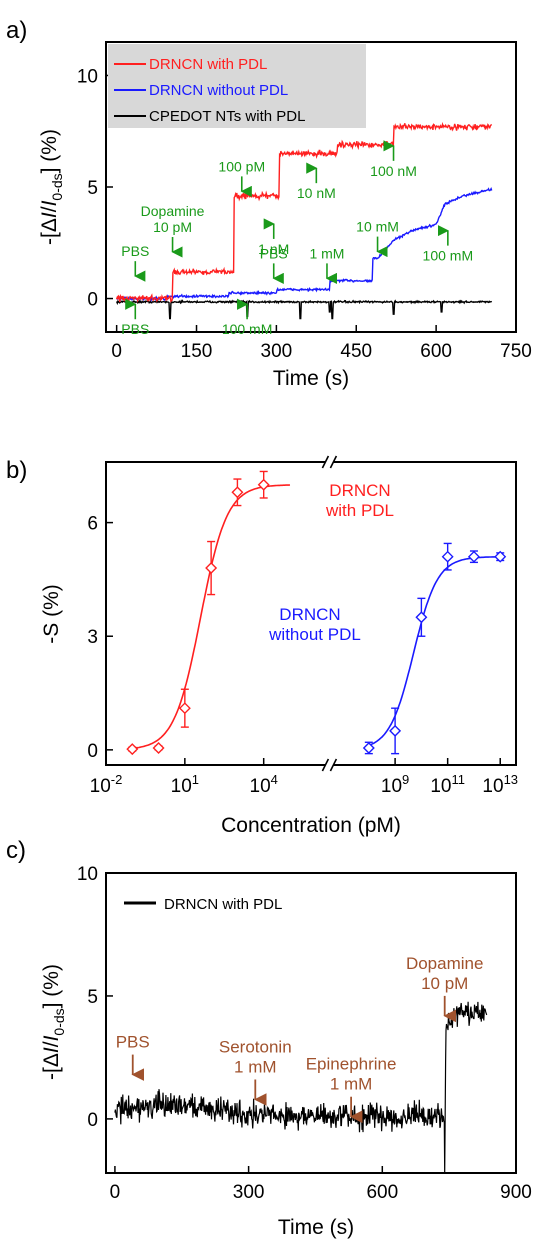 Image resolution: width=541 pixels, height=1253 pixels. I want to click on annotation-a-text-2-0: Dopamine, so click(173, 211).